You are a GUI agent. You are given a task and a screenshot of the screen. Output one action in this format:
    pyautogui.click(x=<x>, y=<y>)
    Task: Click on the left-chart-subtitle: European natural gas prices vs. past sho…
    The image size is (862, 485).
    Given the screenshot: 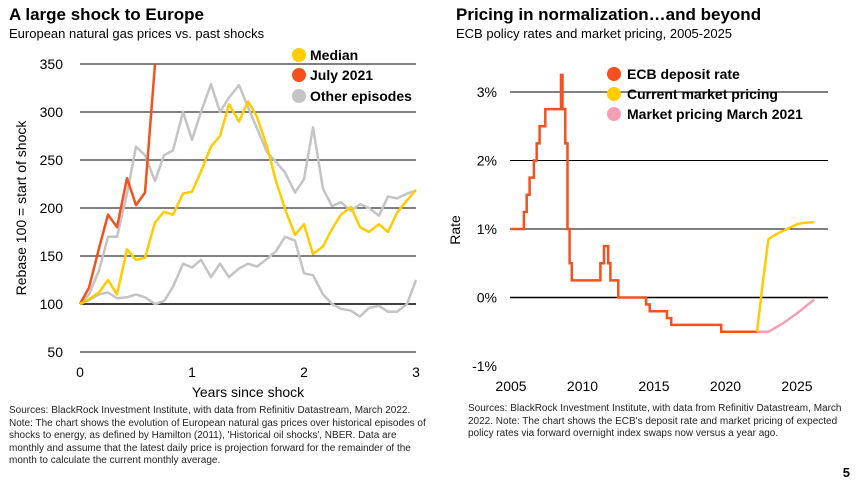 What is the action you would take?
    pyautogui.click(x=137, y=33)
    